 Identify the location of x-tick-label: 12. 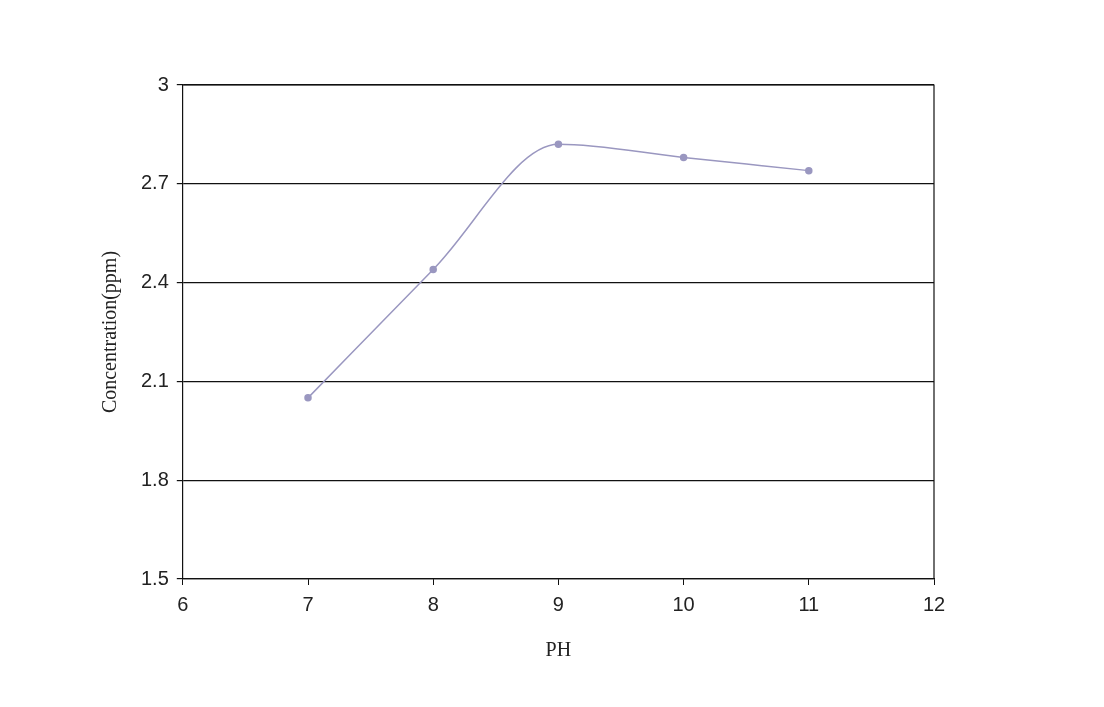
(934, 603).